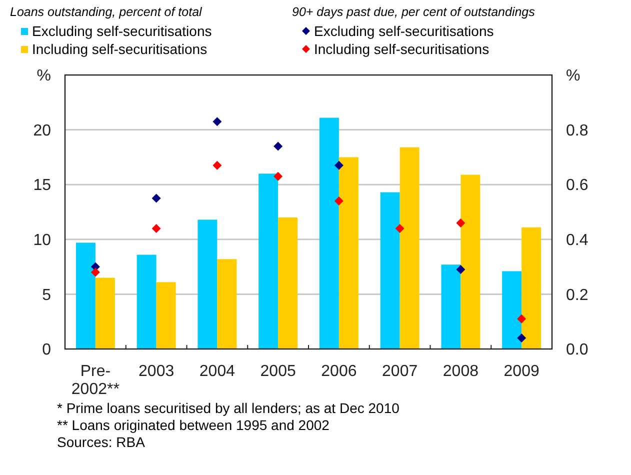 This screenshot has width=631, height=475. Describe the element at coordinates (42, 185) in the screenshot. I see `y-tick-label: 15` at that location.